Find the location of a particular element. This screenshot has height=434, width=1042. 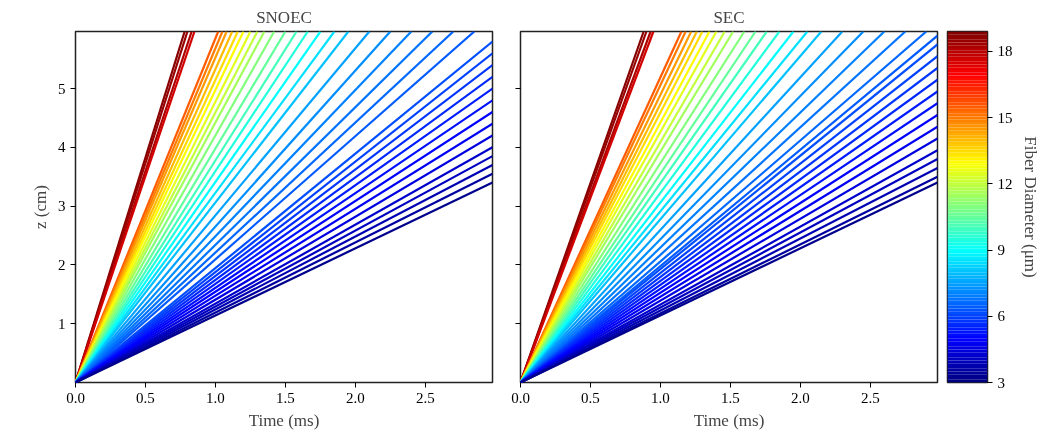

y-tick-label: 1 is located at coordinates (62, 323).